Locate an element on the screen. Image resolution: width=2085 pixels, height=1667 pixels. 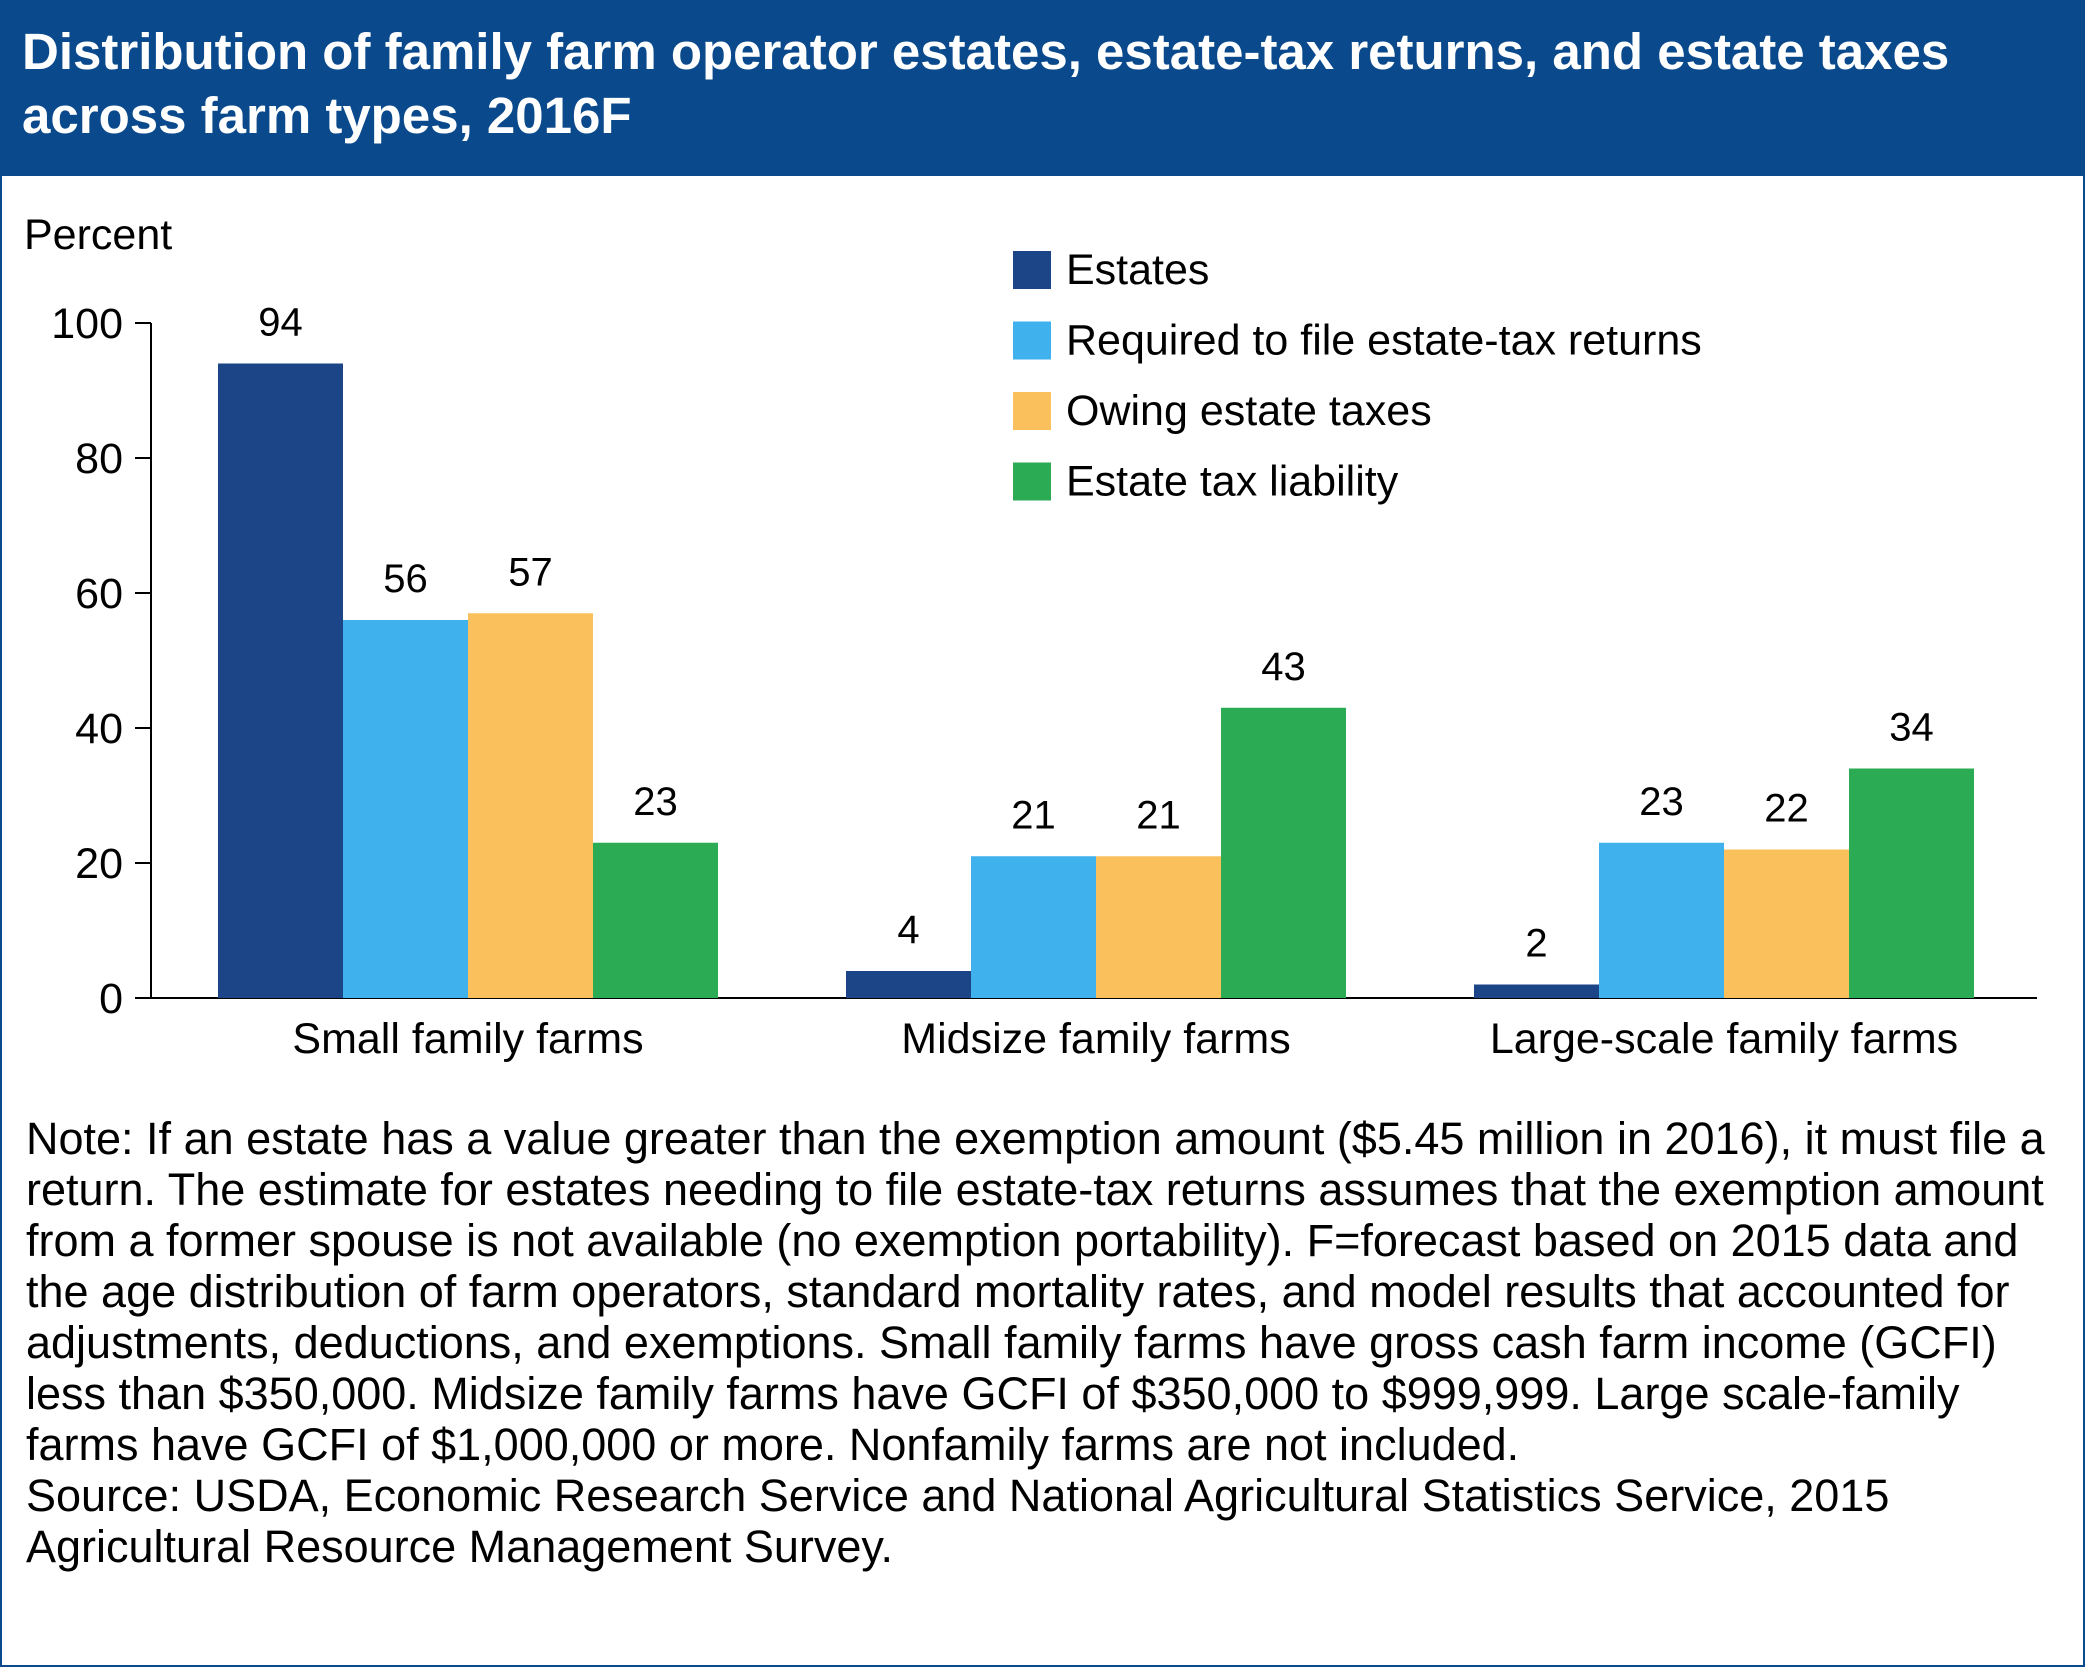
bar-value-label: 34 is located at coordinates (1911, 728).